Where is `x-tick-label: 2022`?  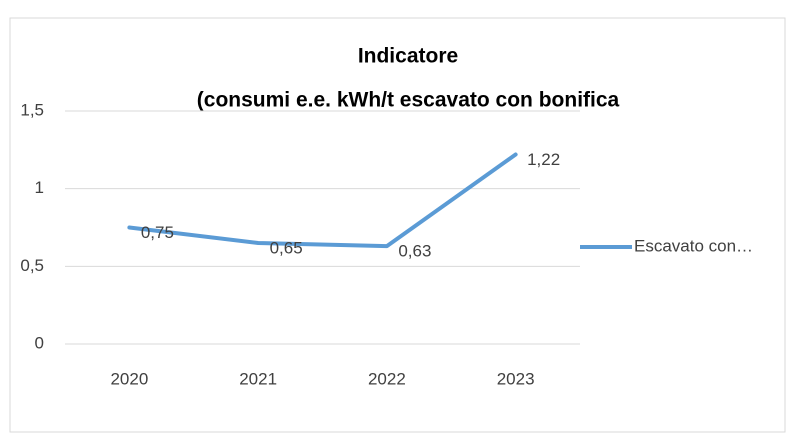 x-tick-label: 2022 is located at coordinates (387, 378).